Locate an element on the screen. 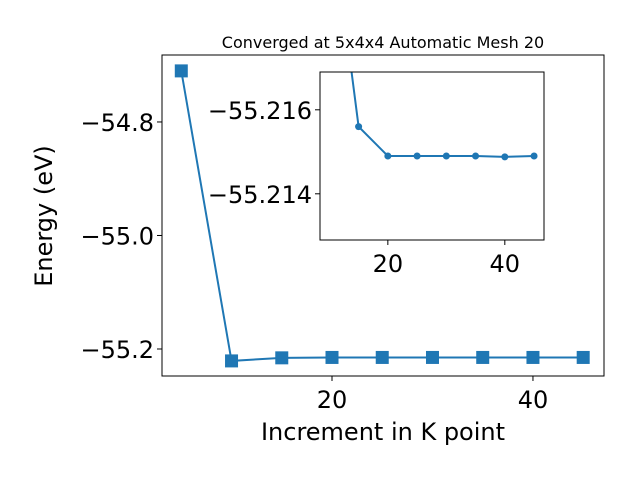  x-axis-label: Increment in K point is located at coordinates (383, 432).